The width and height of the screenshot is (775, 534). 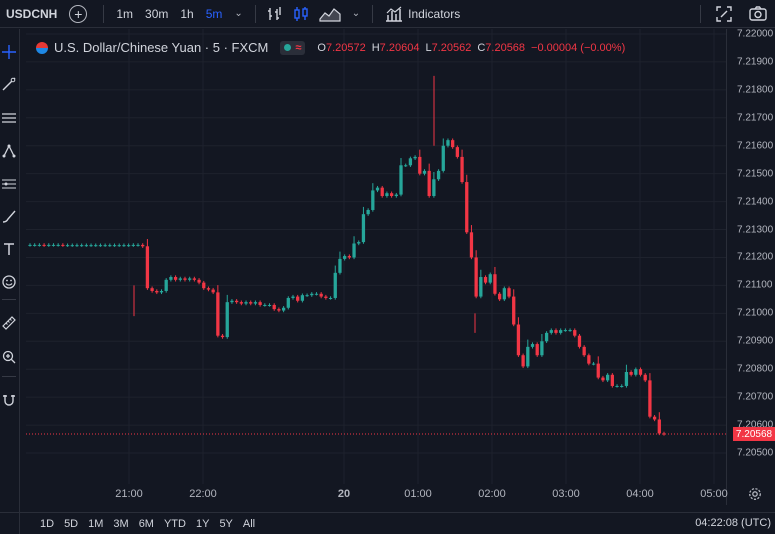 What do you see at coordinates (298, 47) in the screenshot?
I see `wave-icon: ≈` at bounding box center [298, 47].